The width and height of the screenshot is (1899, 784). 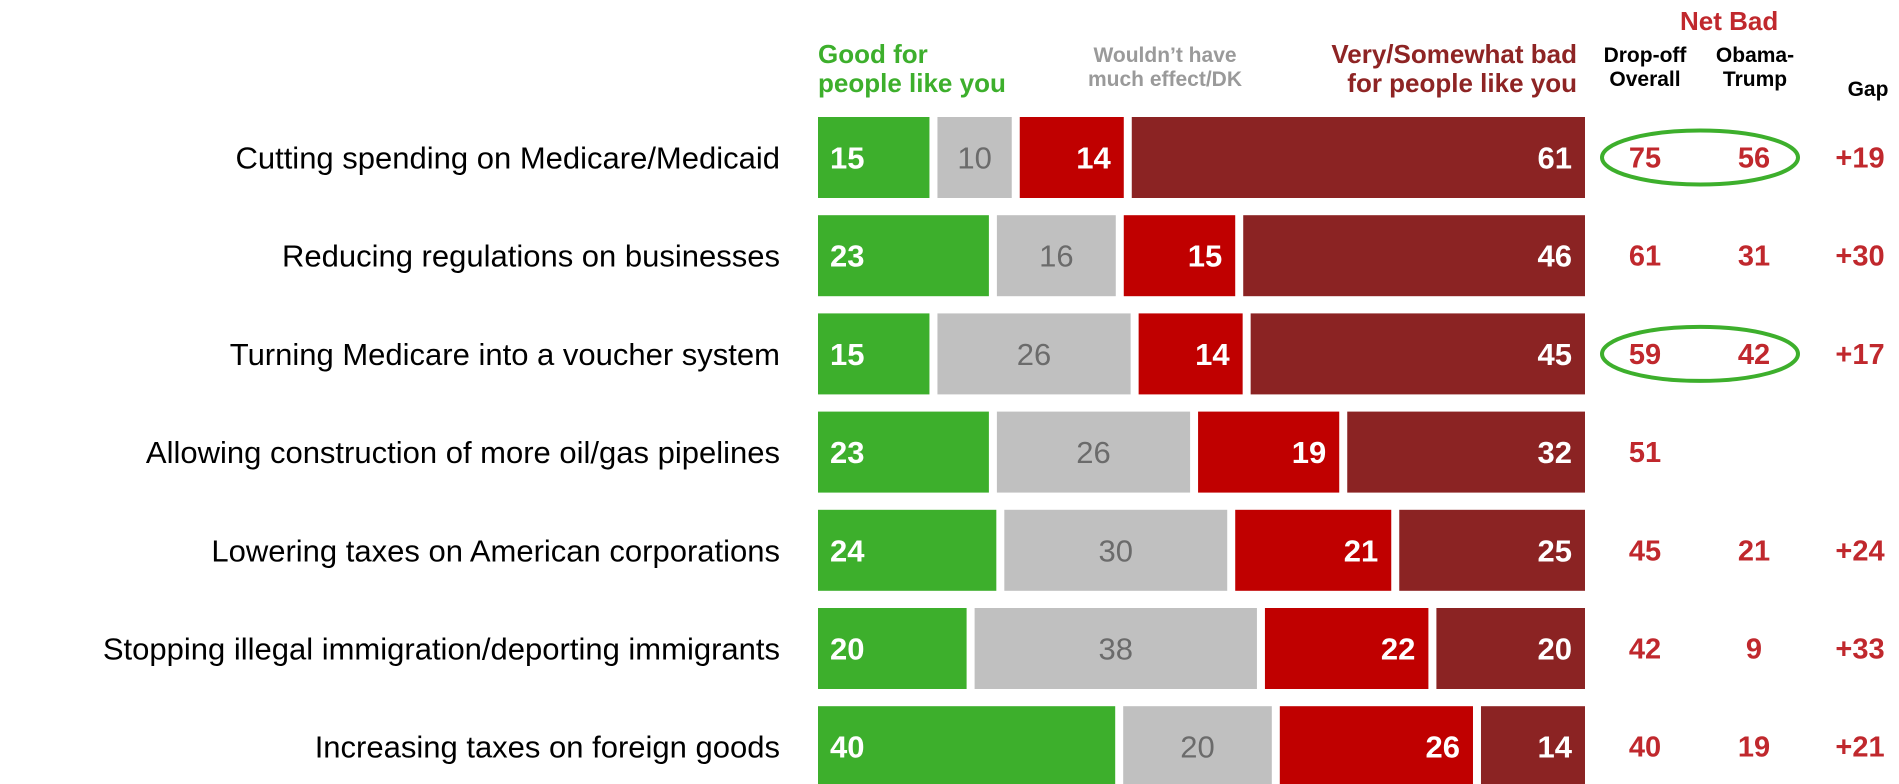 What do you see at coordinates (1165, 55) in the screenshot?
I see `hdr-neutral-line1: Wouldn’t have` at bounding box center [1165, 55].